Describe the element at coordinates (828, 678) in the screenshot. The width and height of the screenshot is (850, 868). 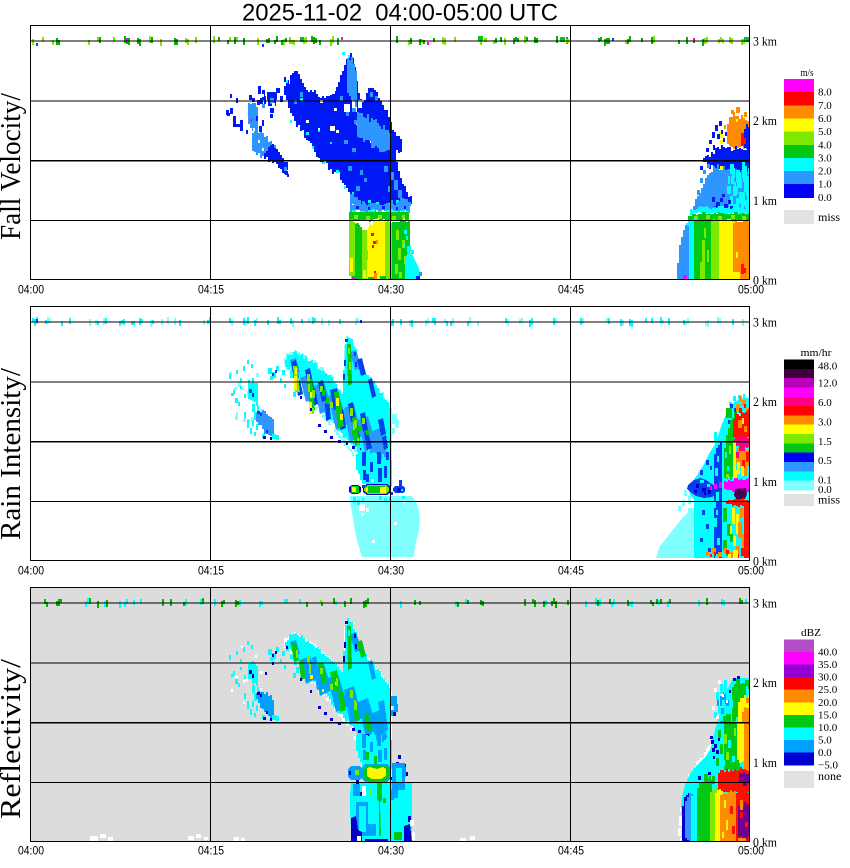
I see `svg-text: 30.0` at that location.